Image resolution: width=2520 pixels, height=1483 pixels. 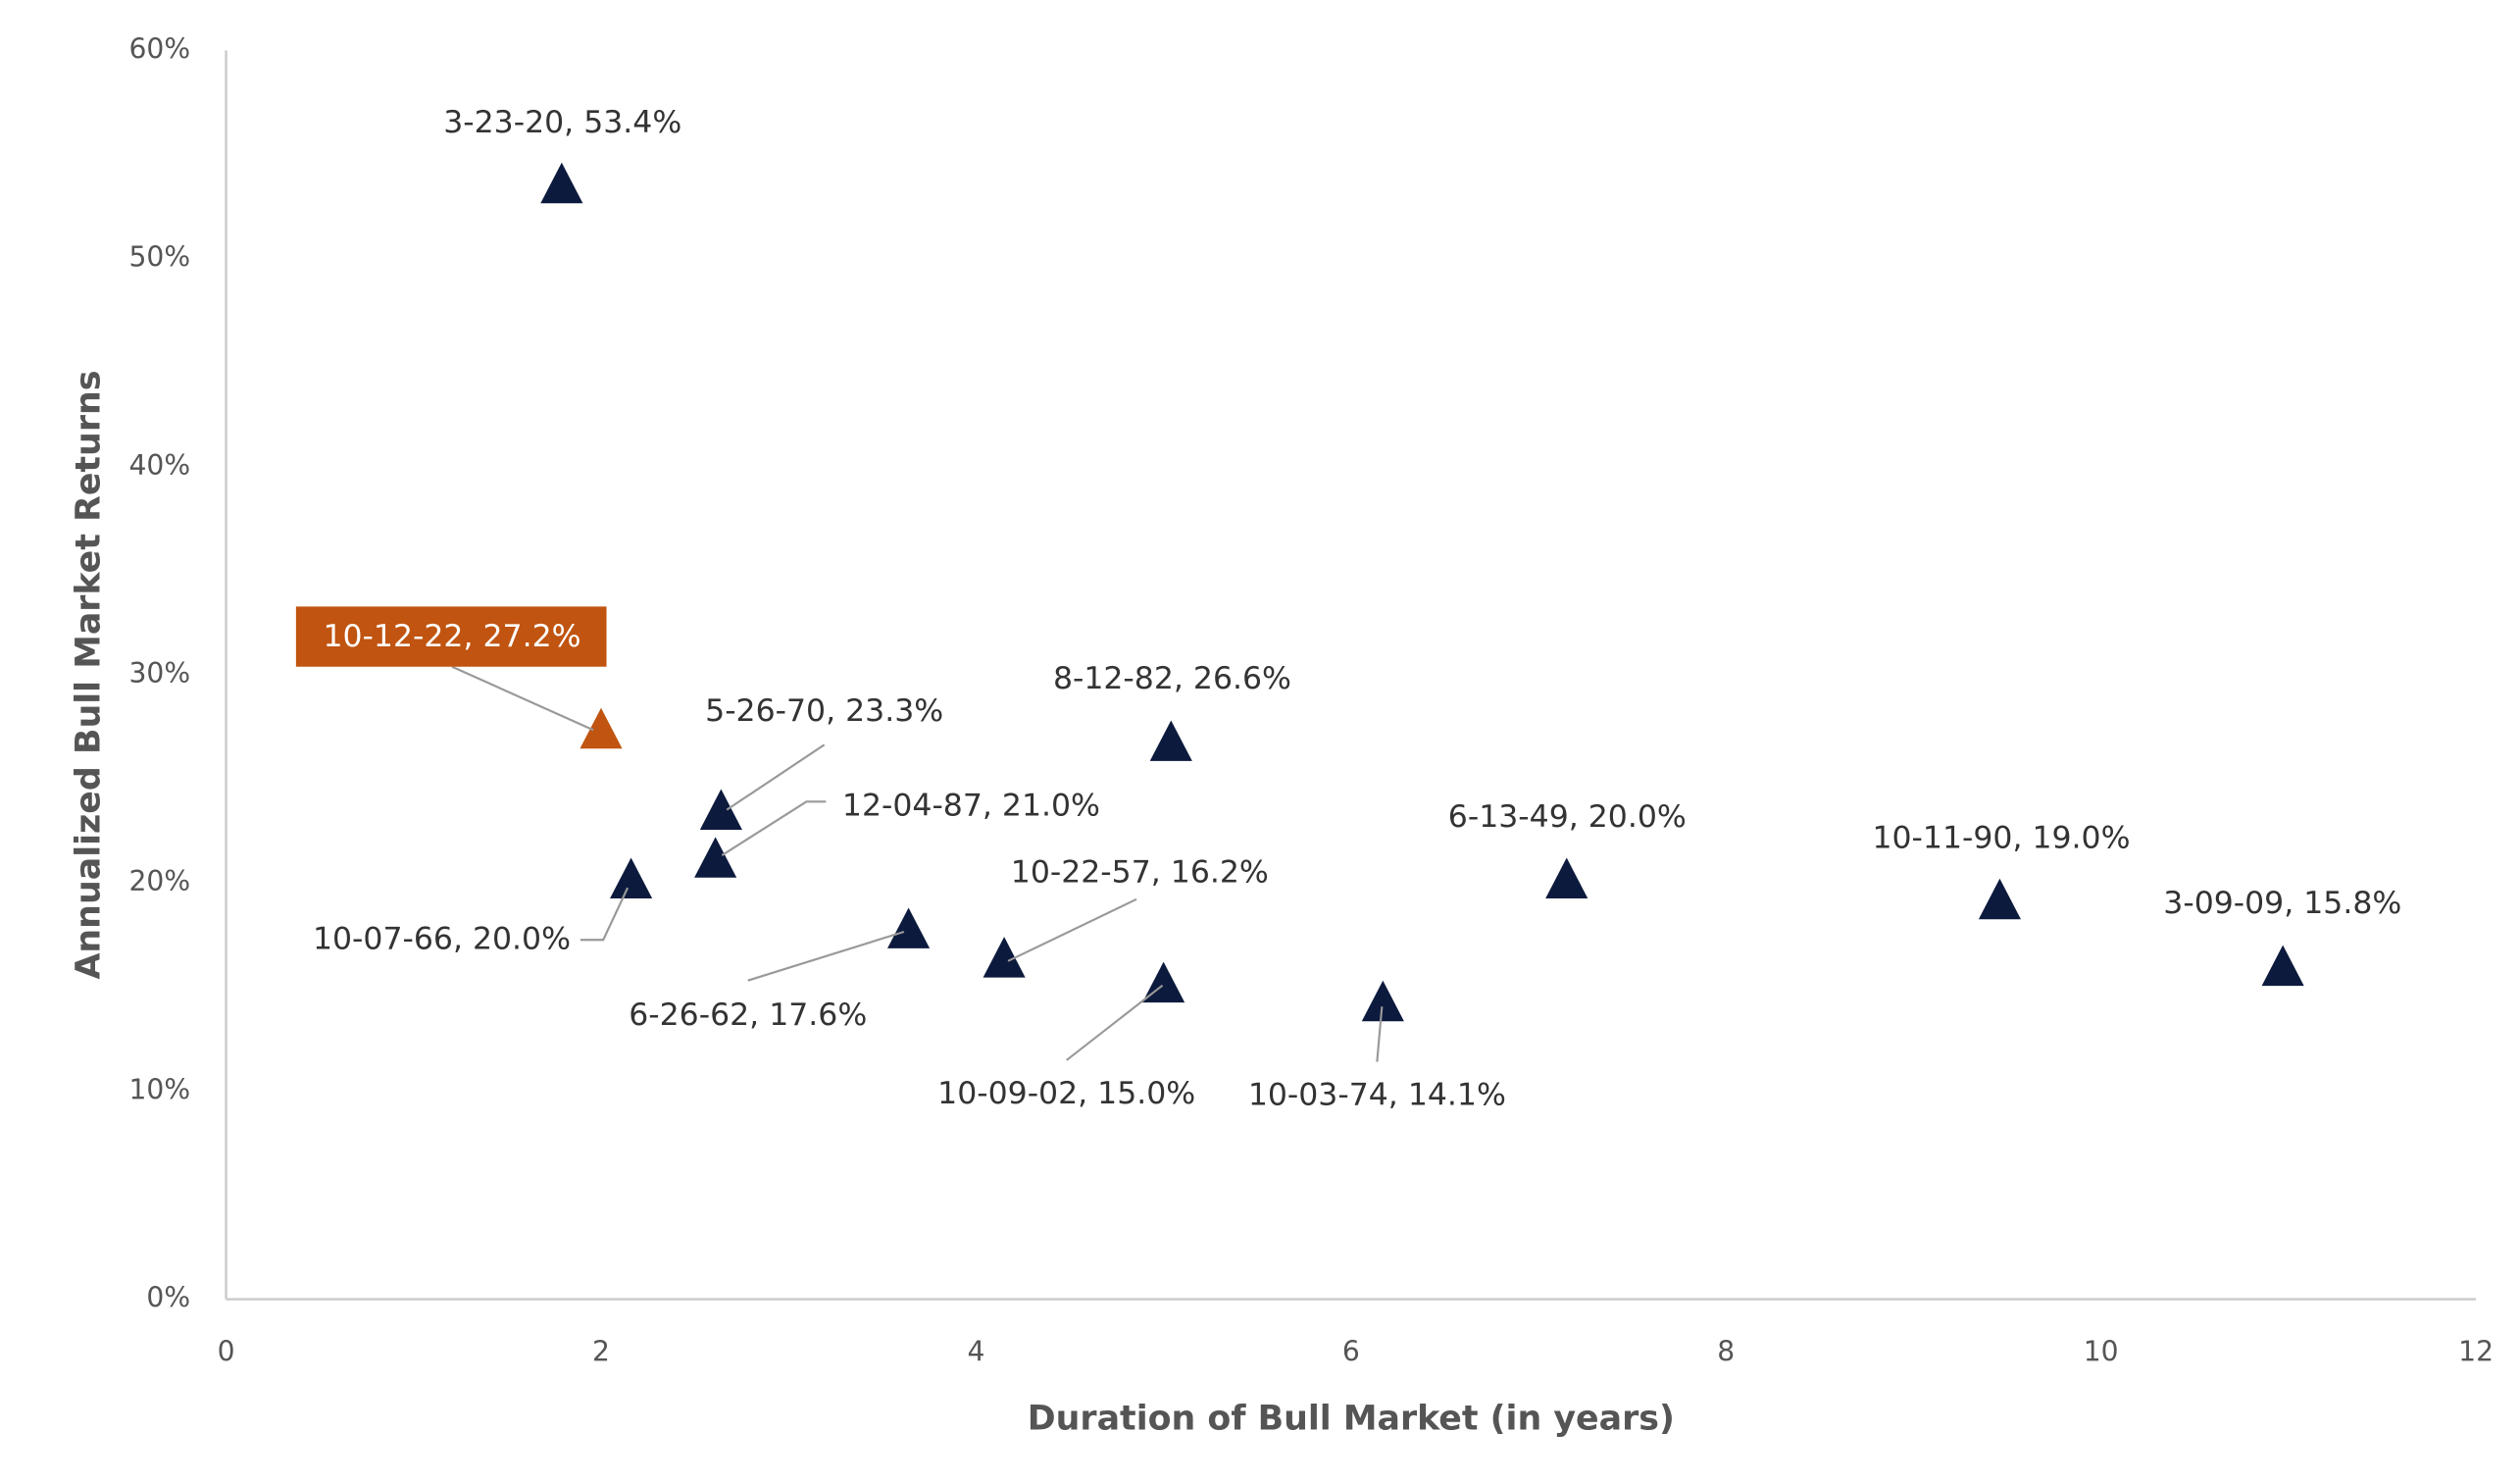 I want to click on data-label: 10-12-22, 27.2%, so click(x=451, y=636).